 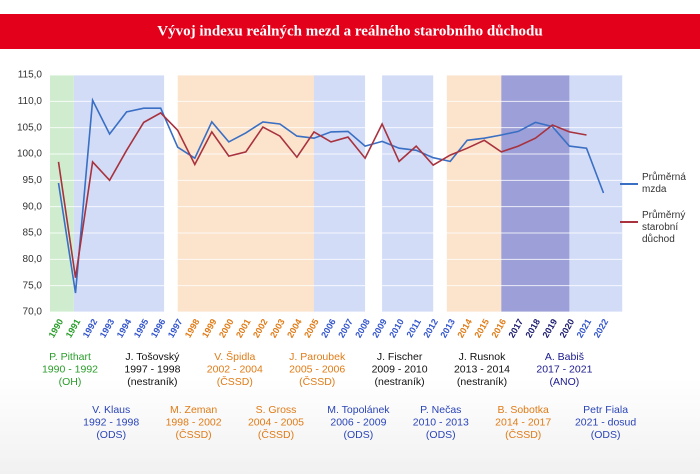 What do you see at coordinates (29, 154) in the screenshot?
I see `y-tick-label: 100,0` at bounding box center [29, 154].